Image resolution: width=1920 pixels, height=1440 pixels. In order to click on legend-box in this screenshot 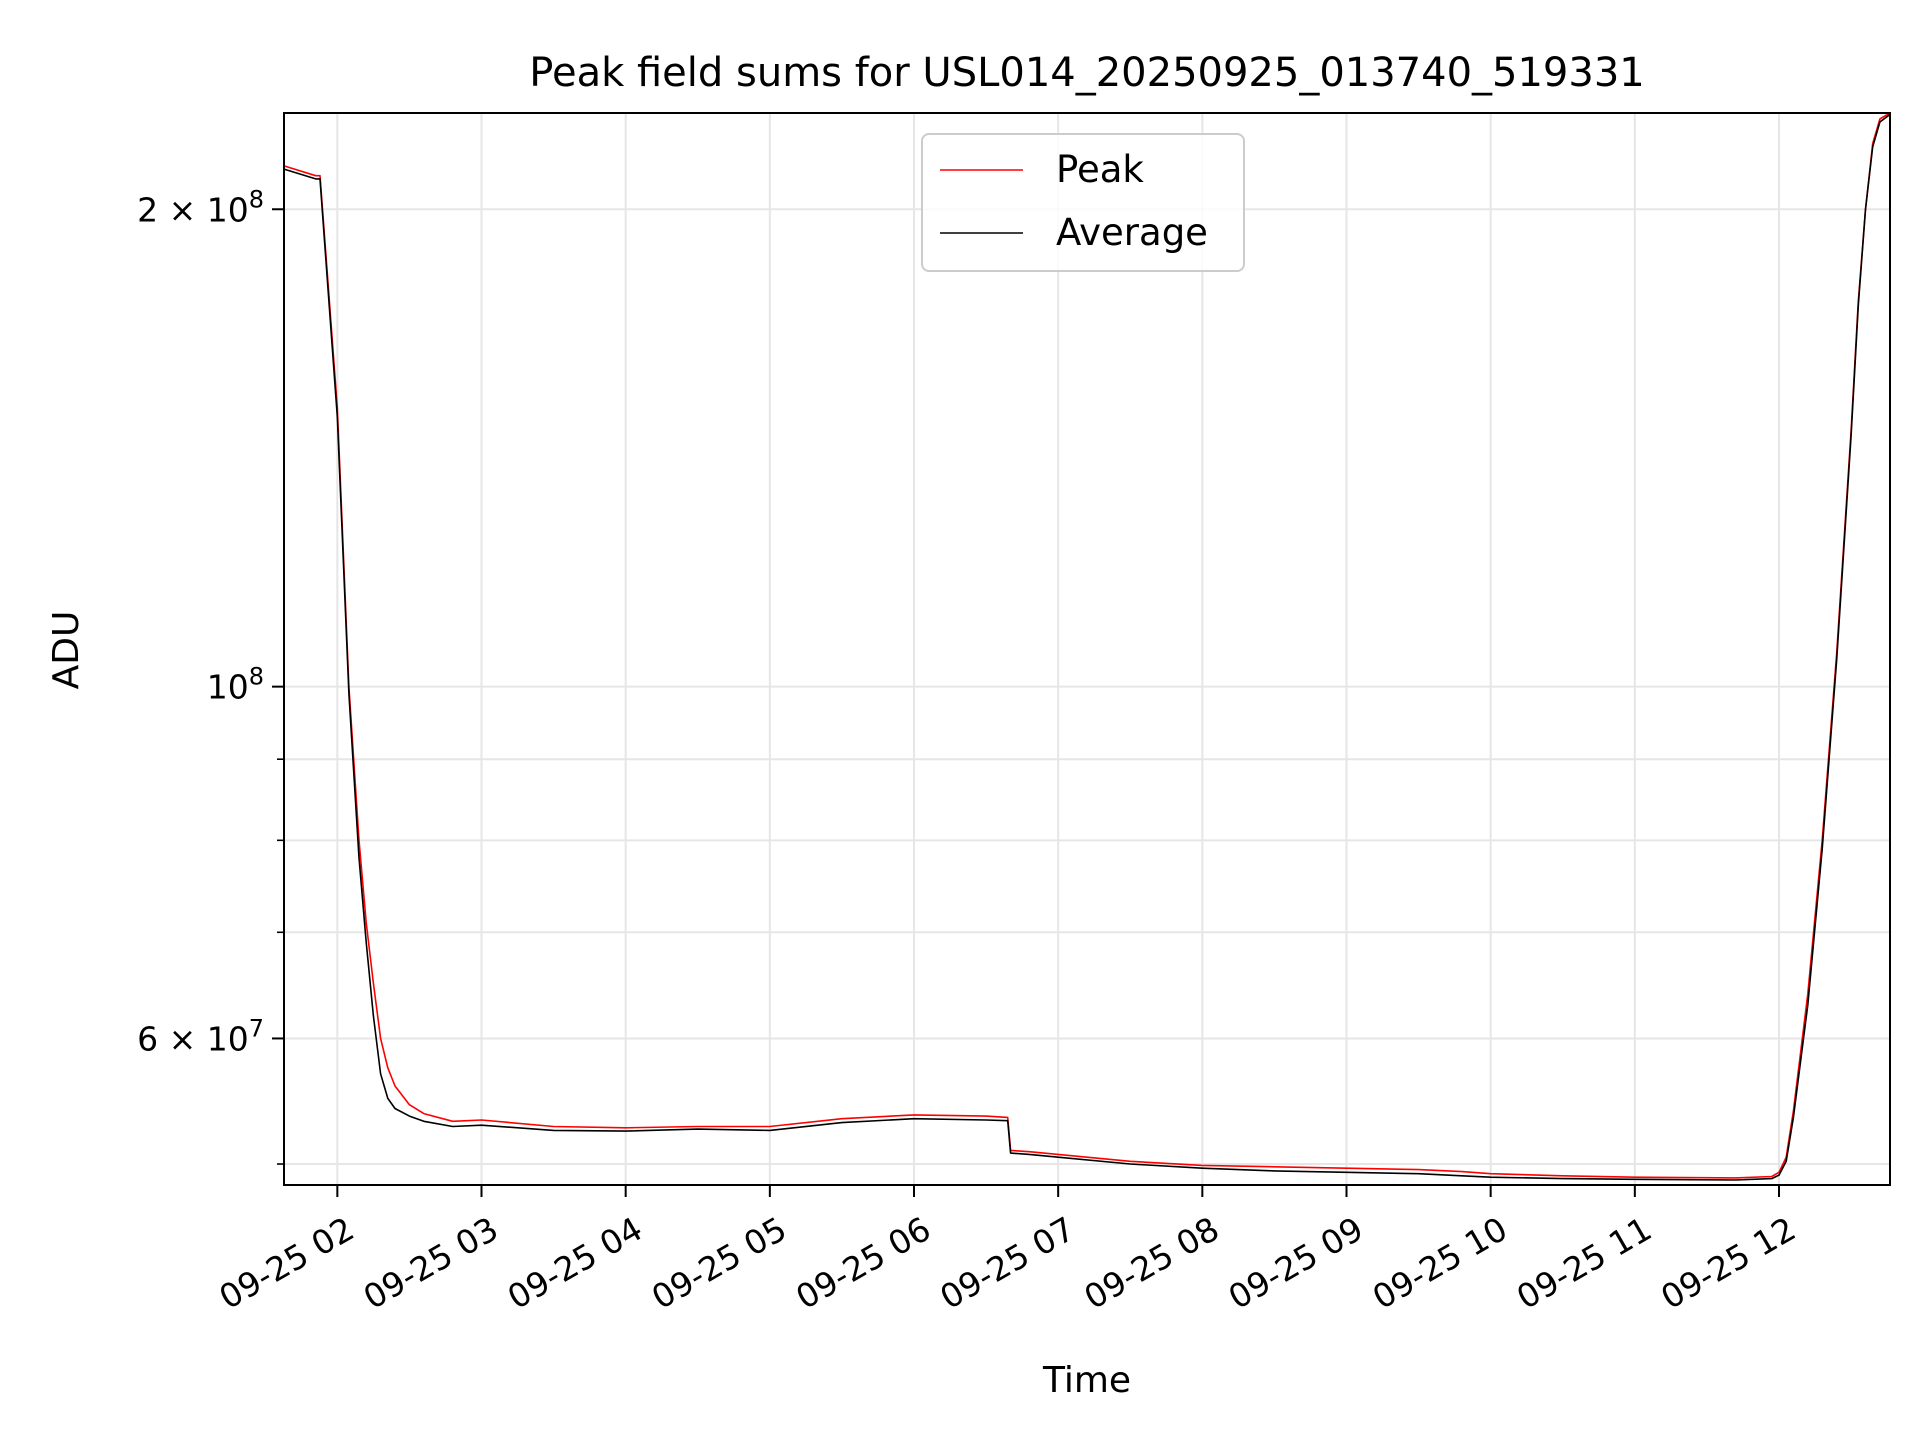, I will do `click(1083, 202)`.